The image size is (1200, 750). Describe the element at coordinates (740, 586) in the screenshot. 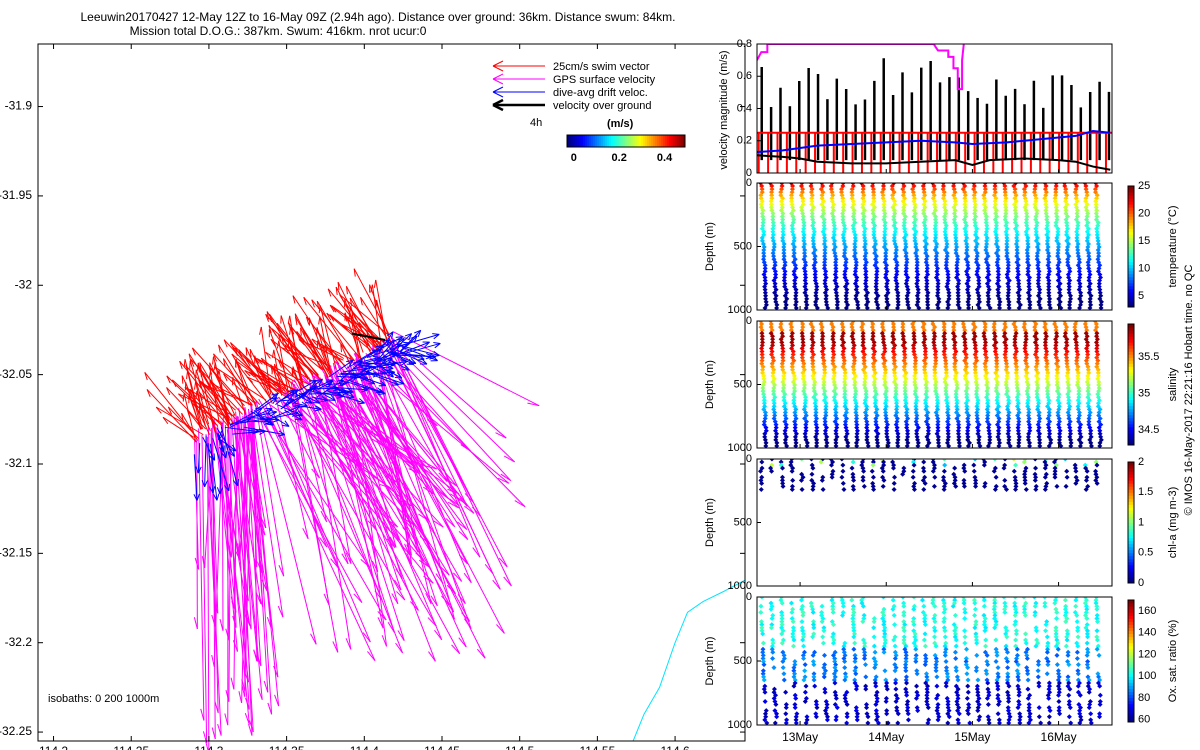

I see `depth-tick-label: 1000` at that location.